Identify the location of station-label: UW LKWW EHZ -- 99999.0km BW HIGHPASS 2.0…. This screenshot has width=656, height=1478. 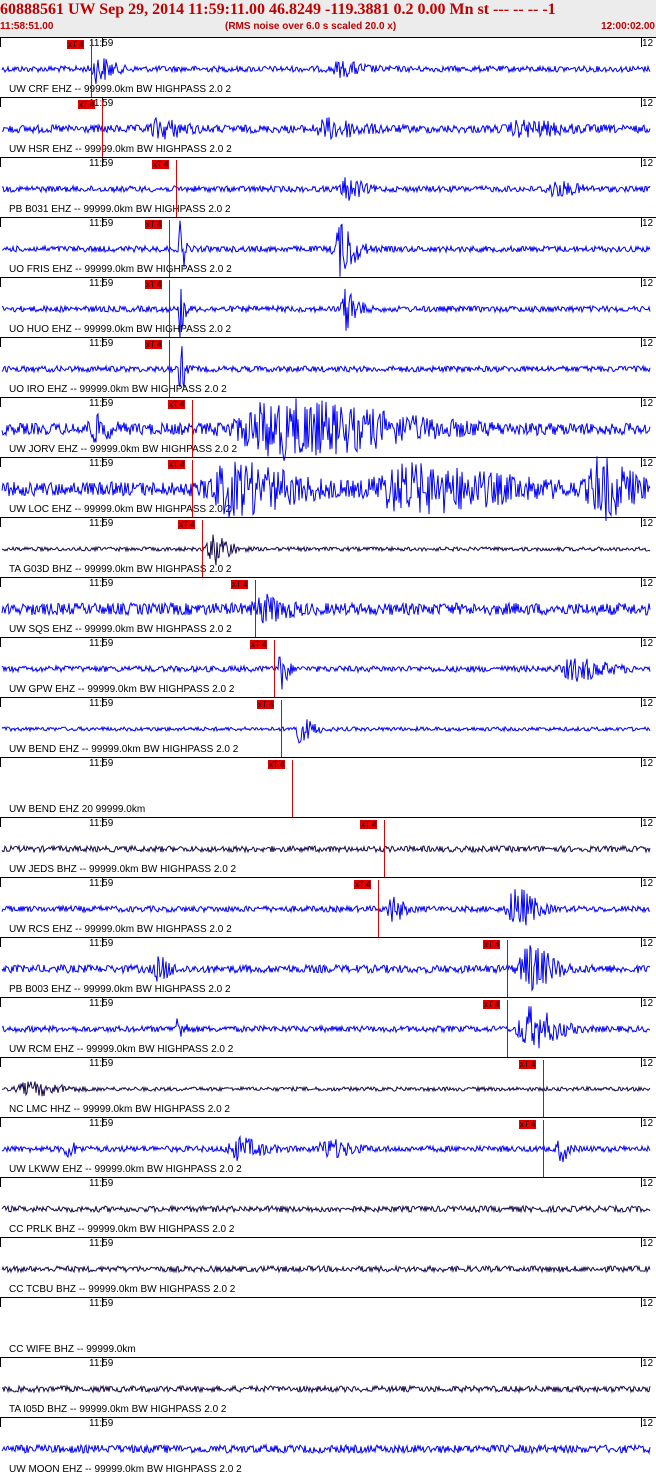
(125, 1169).